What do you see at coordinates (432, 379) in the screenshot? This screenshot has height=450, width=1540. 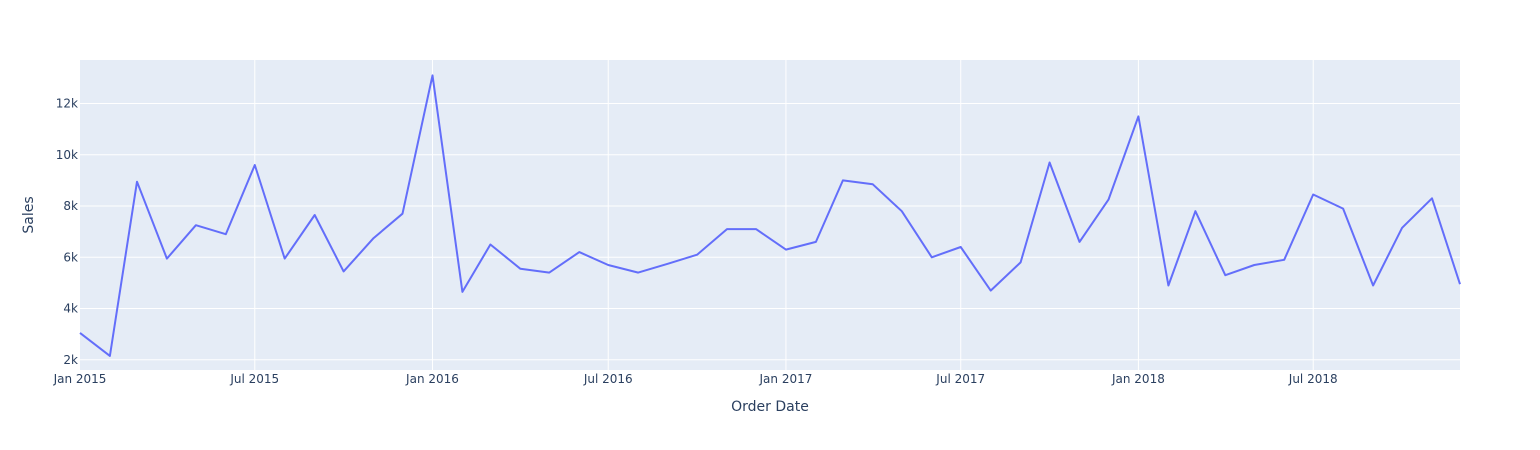 I see `x-tick-label: Jan 2016` at bounding box center [432, 379].